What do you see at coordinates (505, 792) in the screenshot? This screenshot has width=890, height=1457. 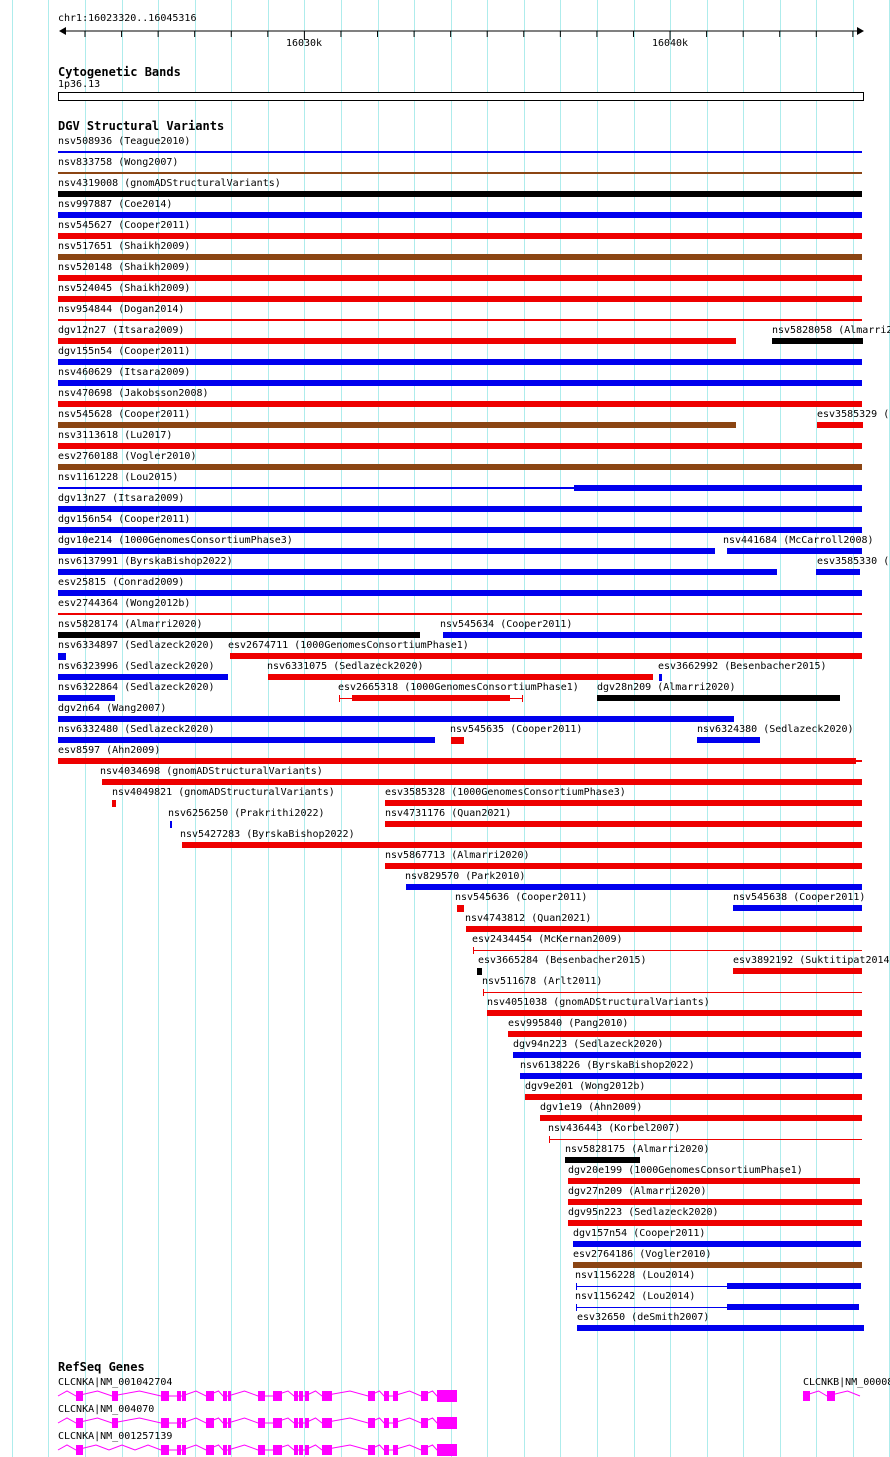 I see `variant-label: esv3585328 (1000GenomesConsortiumPhase3)` at bounding box center [505, 792].